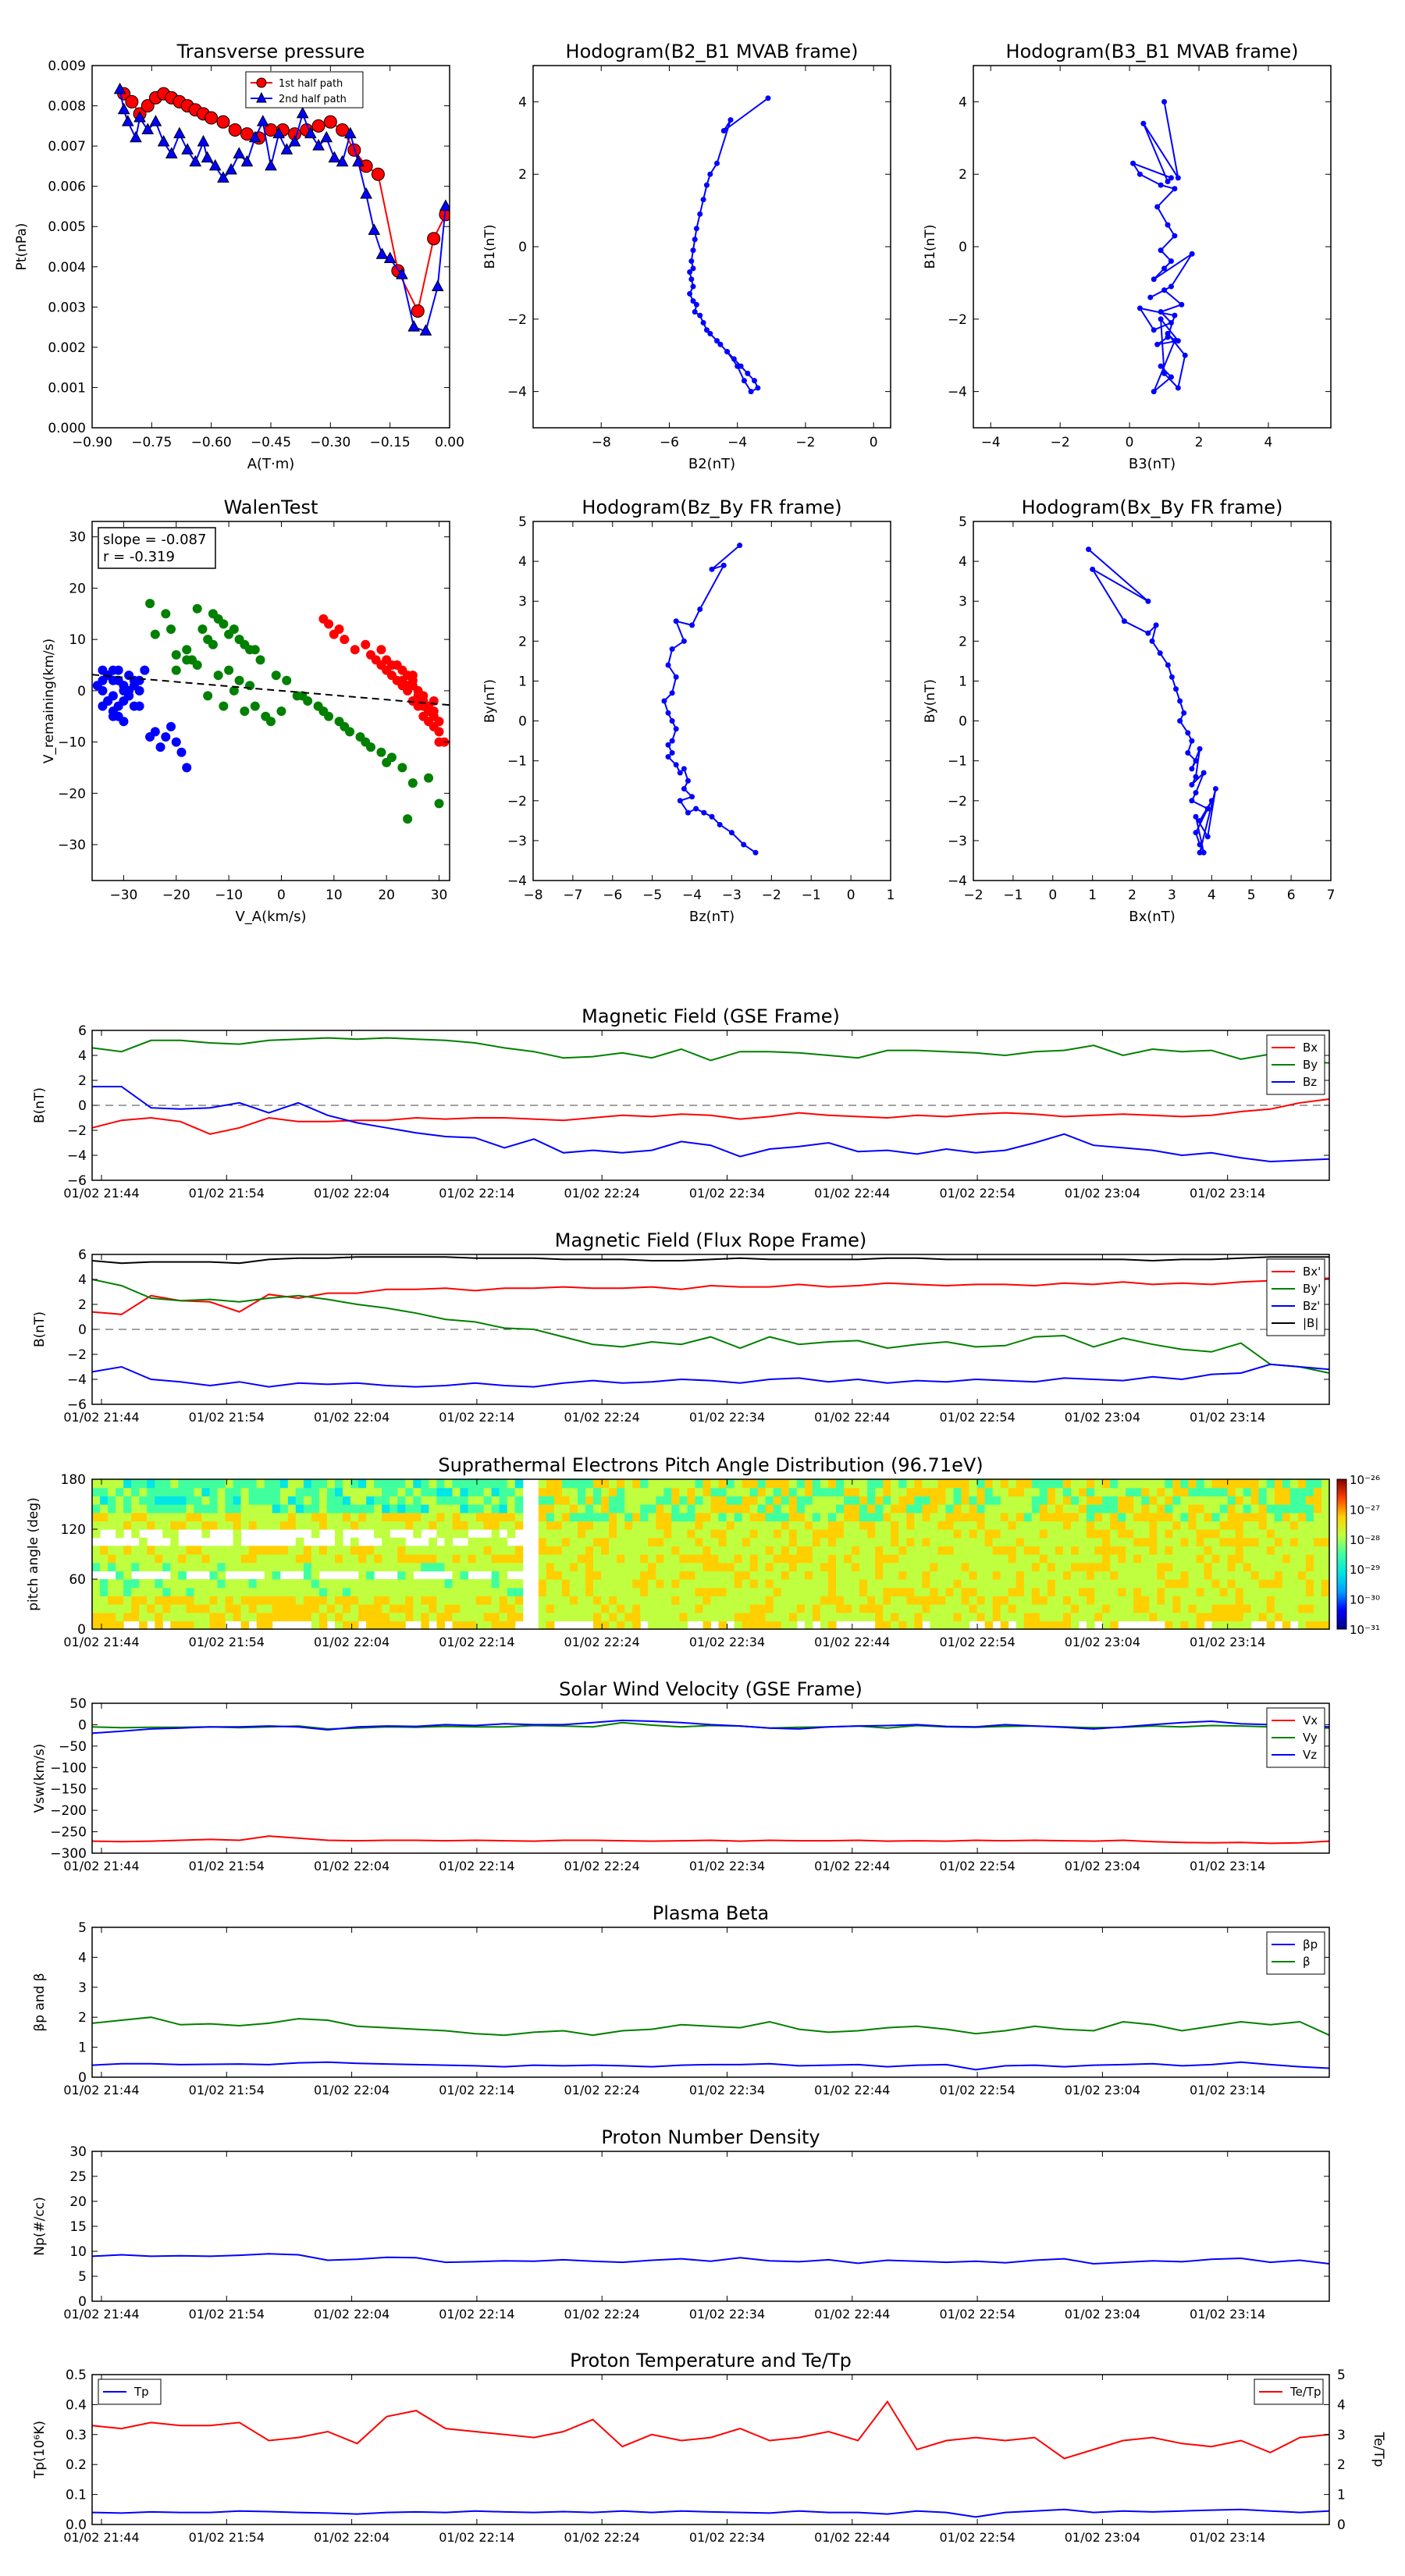  What do you see at coordinates (334, 895) in the screenshot?
I see `xtick-label: 10` at bounding box center [334, 895].